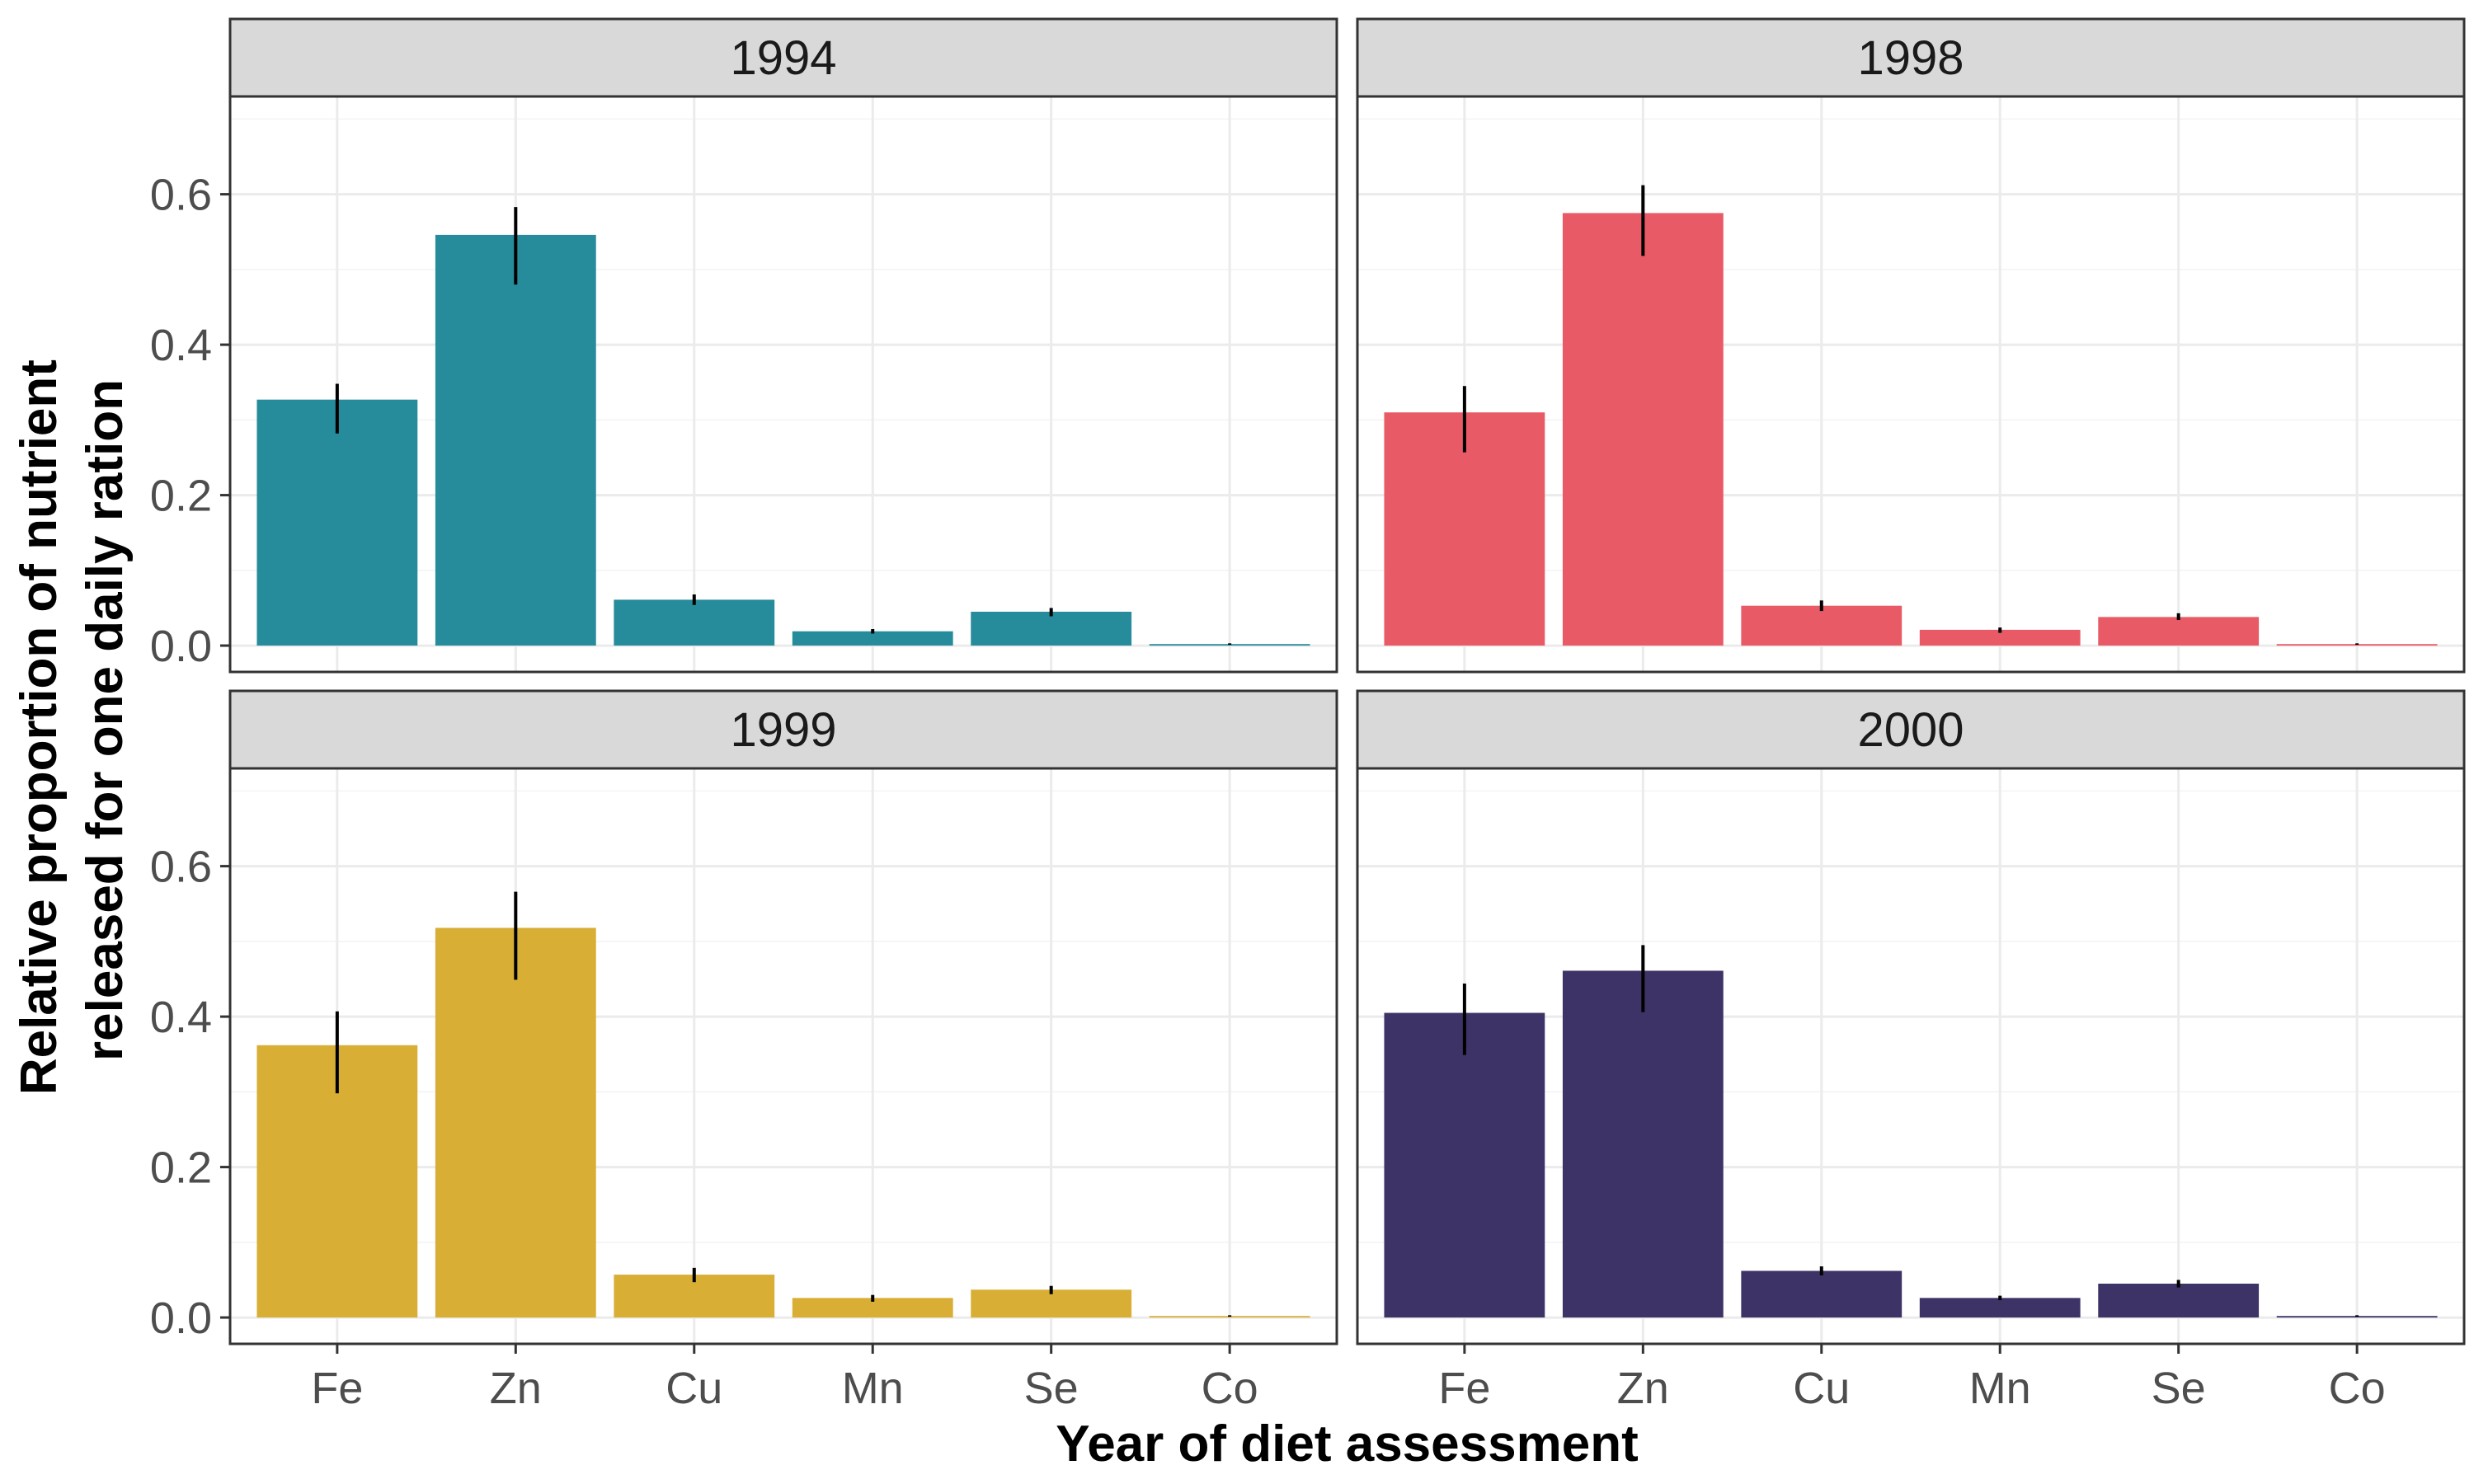  I want to click on bar-1998-Zn, so click(1643, 429).